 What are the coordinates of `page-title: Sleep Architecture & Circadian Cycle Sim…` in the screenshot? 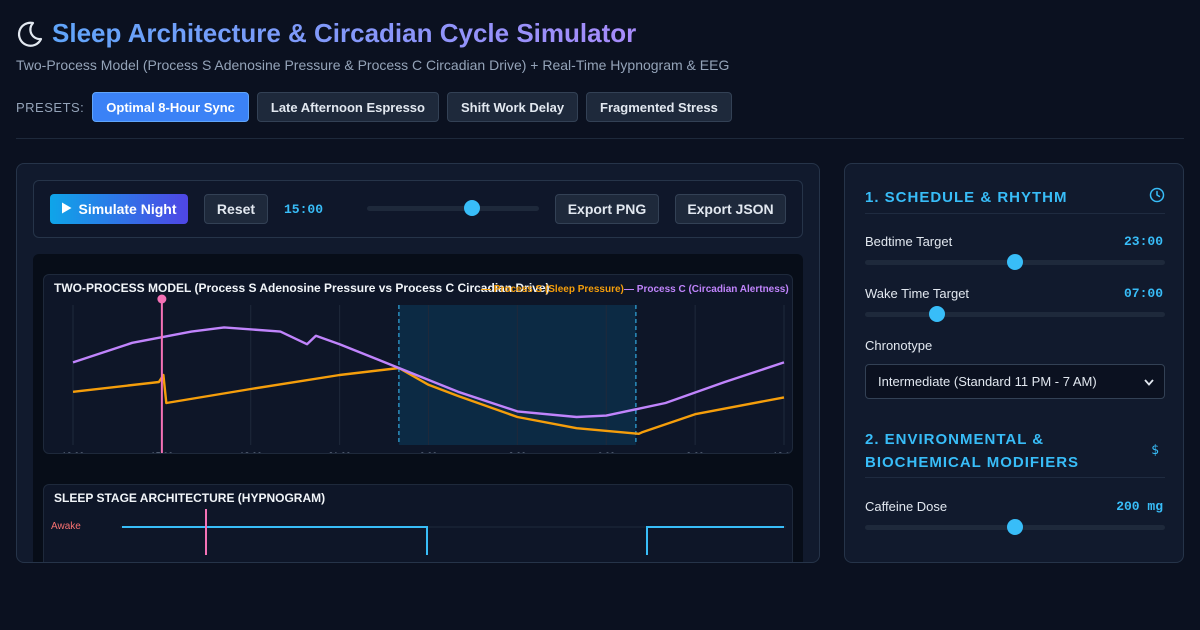 It's located at (344, 33).